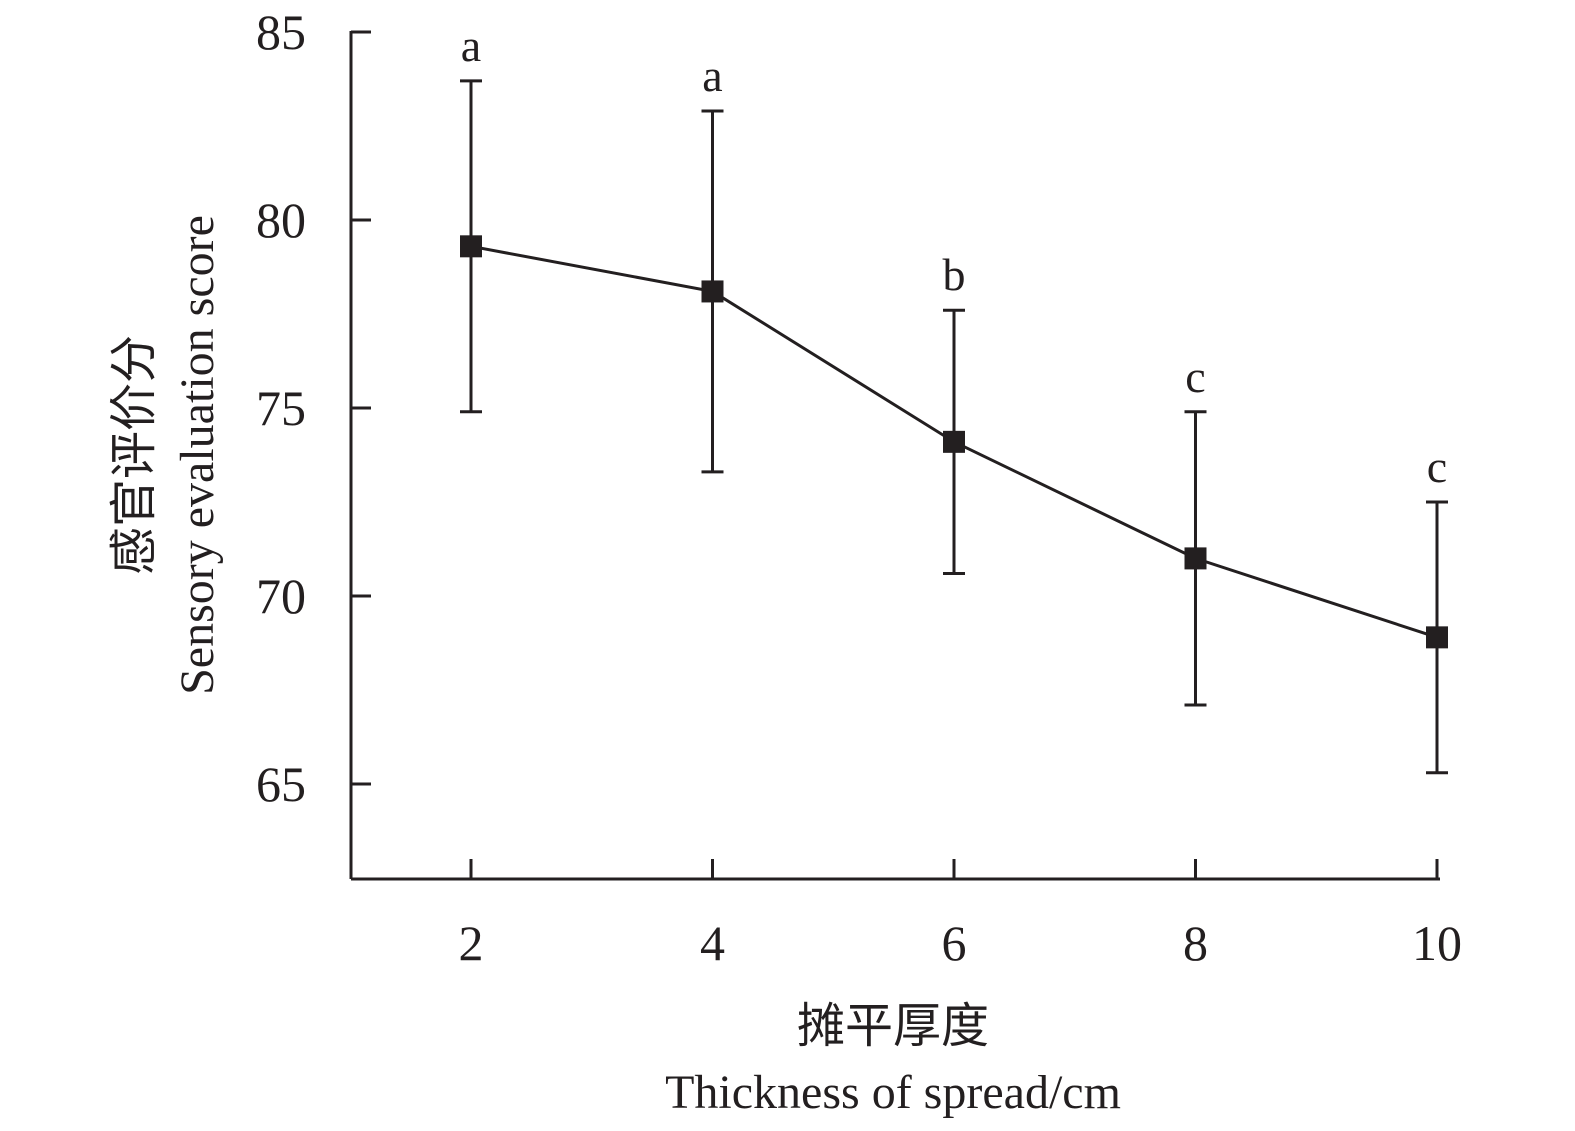 The width and height of the screenshot is (1575, 1131). I want to click on x-axis-title-en: Thickness of spread/cm, so click(893, 1092).